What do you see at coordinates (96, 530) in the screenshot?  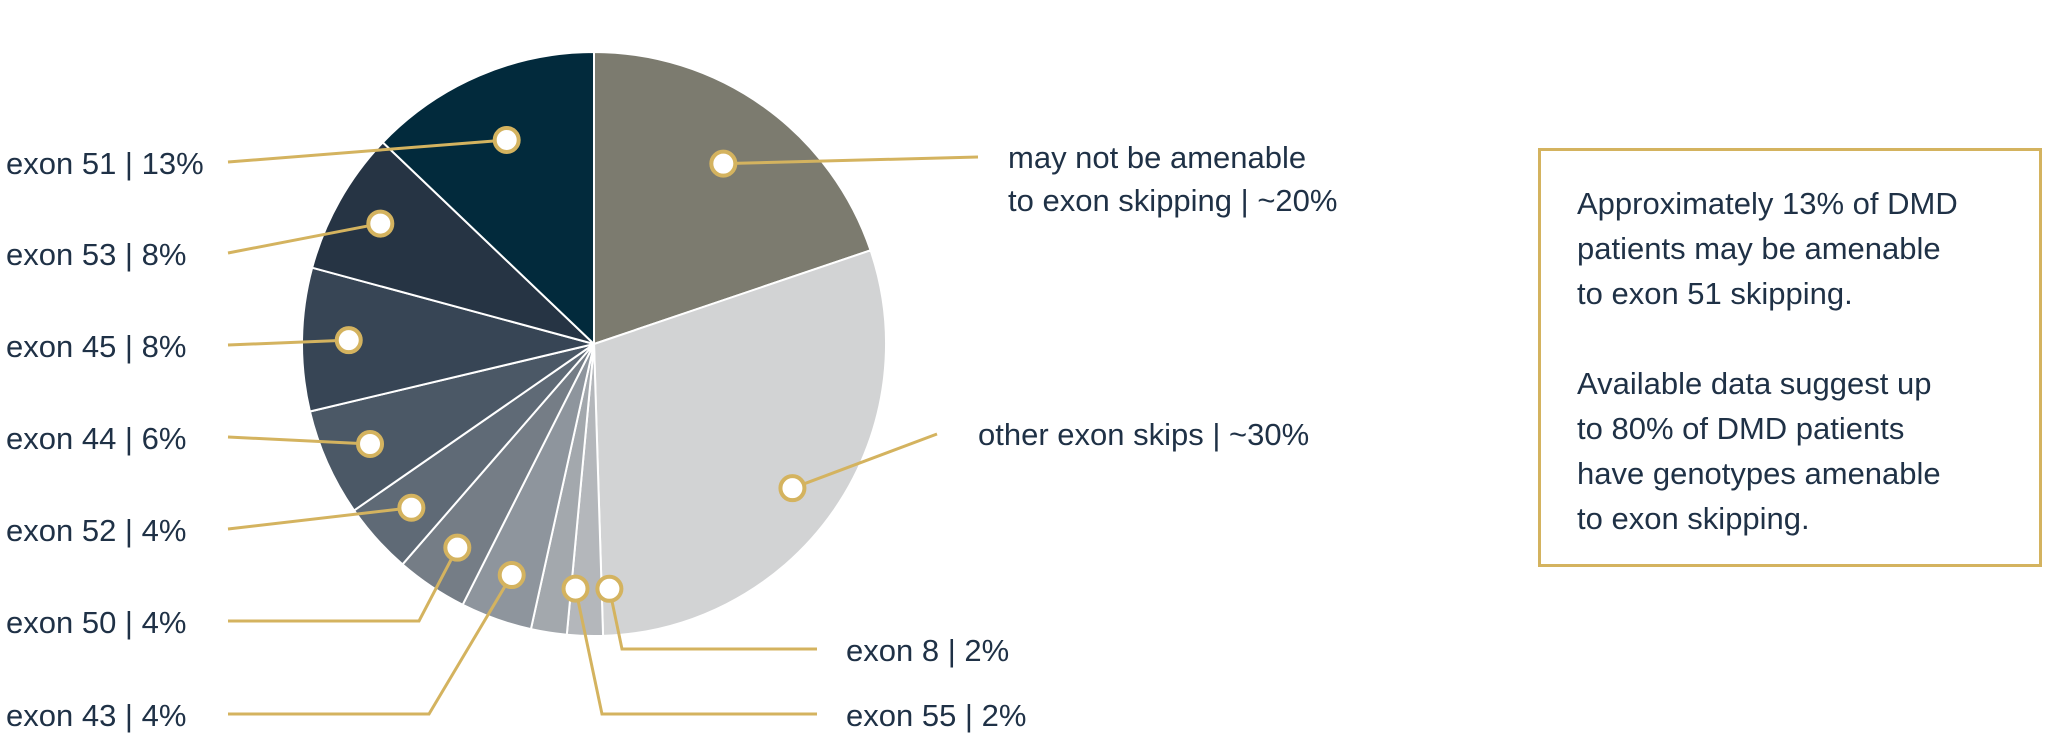 I see `slice-label-exon-52: exon 52 | 4%` at bounding box center [96, 530].